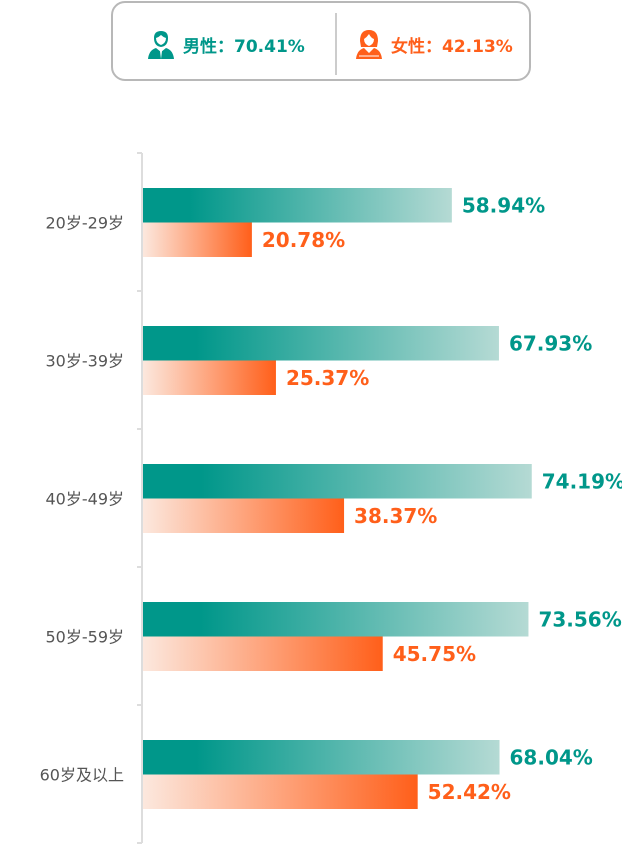 The height and width of the screenshot is (868, 622). I want to click on female-value-label: 52.42%, so click(469, 792).